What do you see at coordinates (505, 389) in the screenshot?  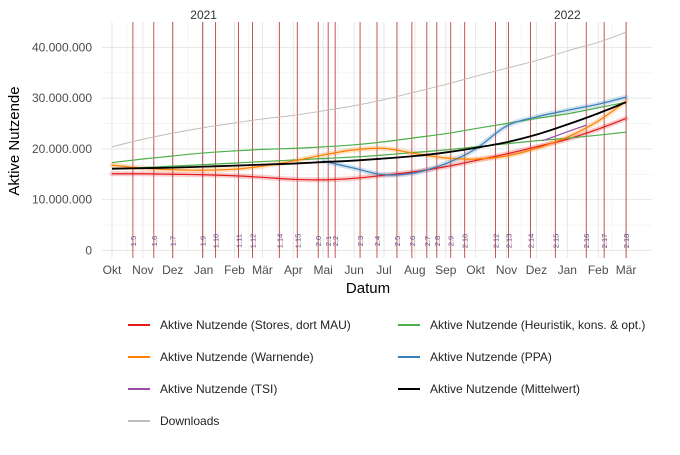 I see `legend-label: Aktive Nutzende (Mittelwert)` at bounding box center [505, 389].